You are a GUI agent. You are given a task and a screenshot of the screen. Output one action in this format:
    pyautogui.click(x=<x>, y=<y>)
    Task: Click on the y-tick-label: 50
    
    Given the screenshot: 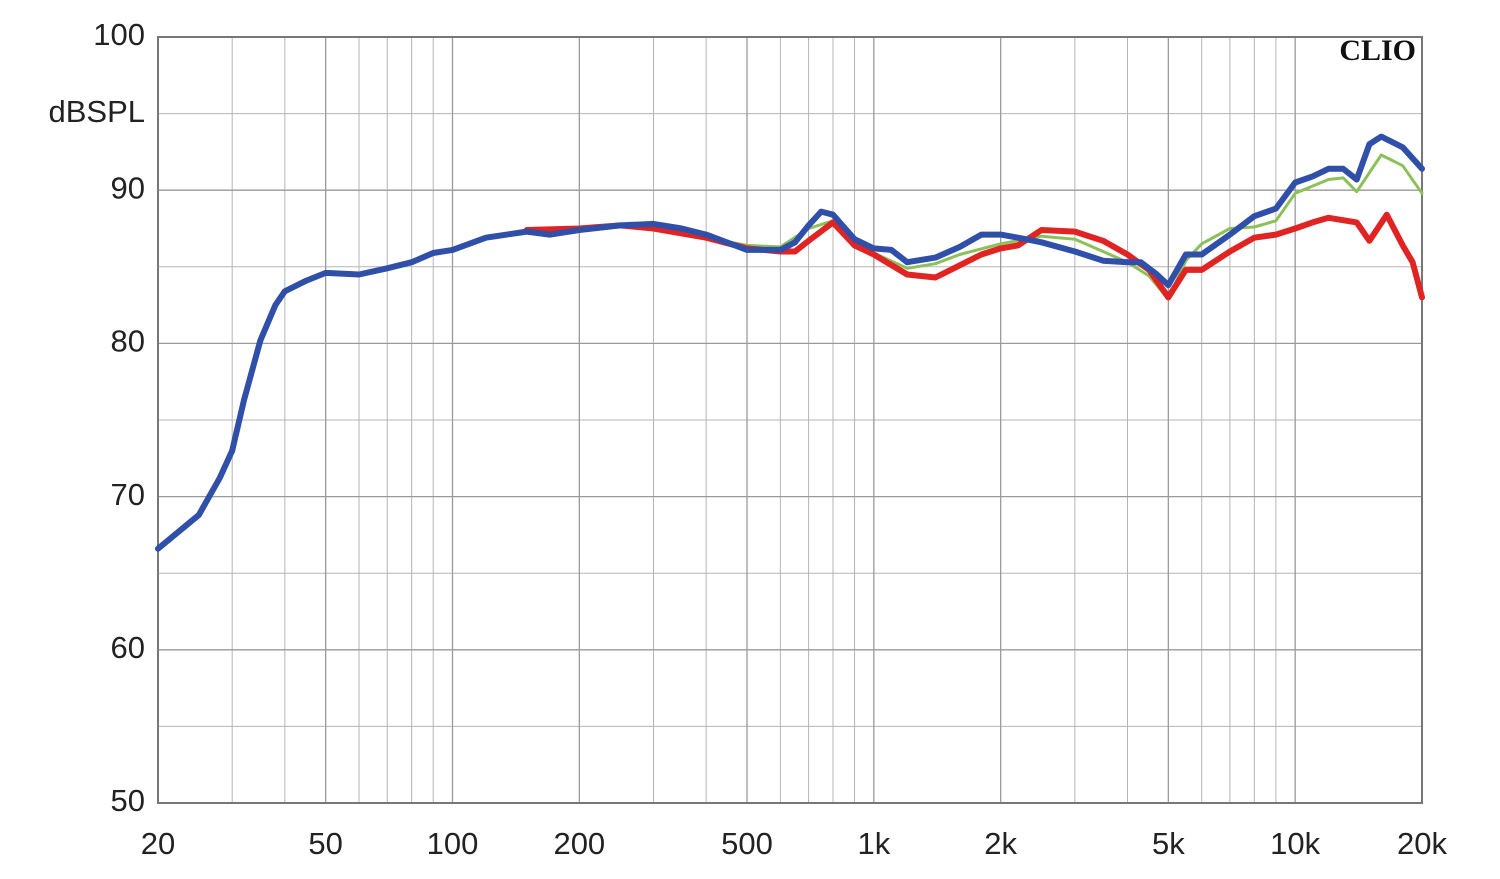 What is the action you would take?
    pyautogui.click(x=128, y=800)
    